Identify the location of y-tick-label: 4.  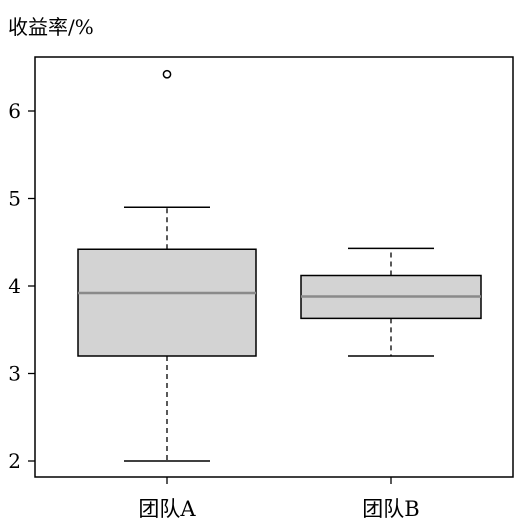
(14, 286).